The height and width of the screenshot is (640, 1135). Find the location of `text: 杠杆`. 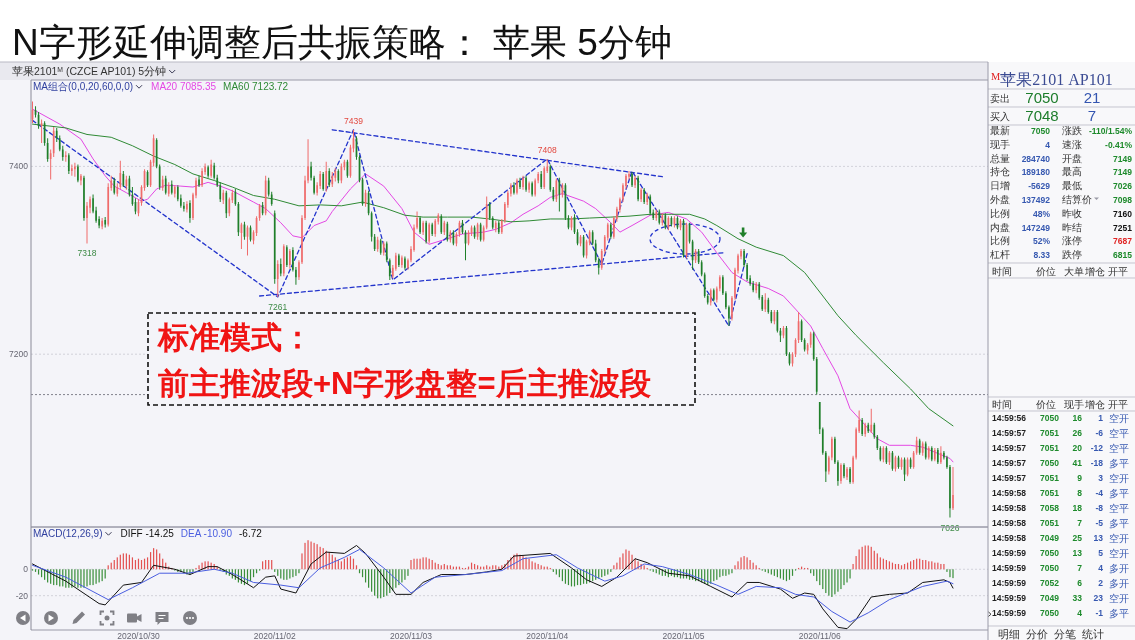

text: 杠杆 is located at coordinates (999, 255).